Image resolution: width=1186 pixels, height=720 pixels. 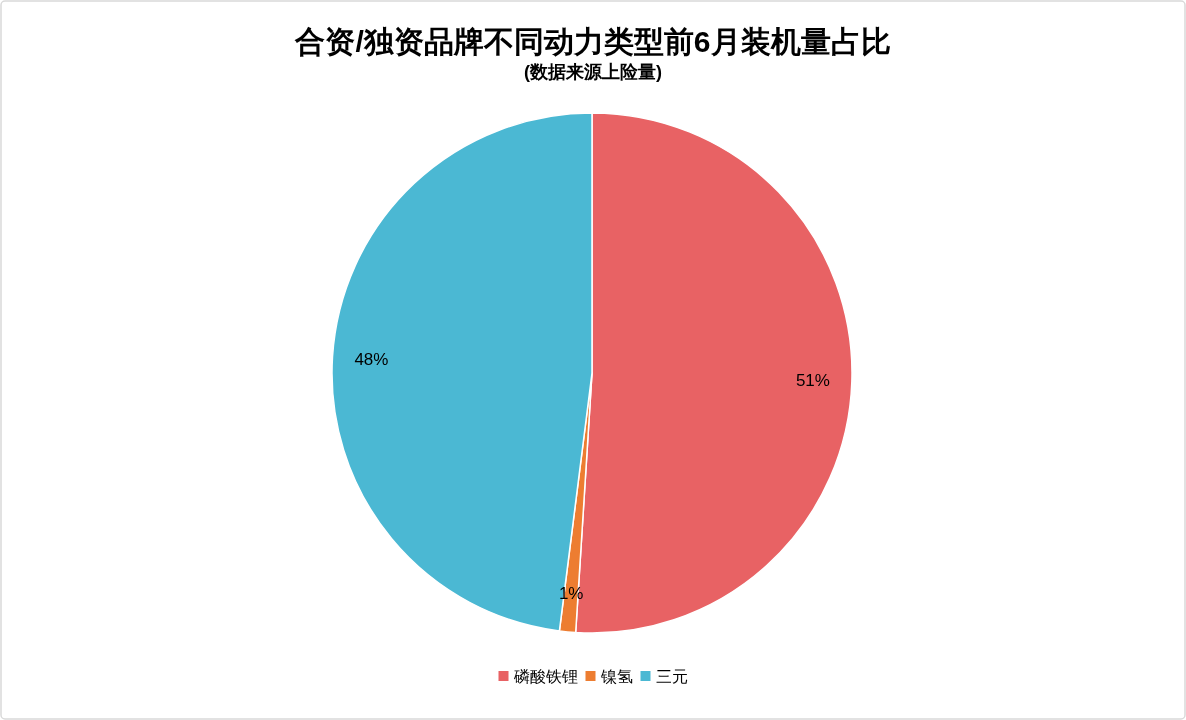 I want to click on chart-title: 合资/独资品牌不同动力类型前6月装机量占比, so click(x=592, y=41).